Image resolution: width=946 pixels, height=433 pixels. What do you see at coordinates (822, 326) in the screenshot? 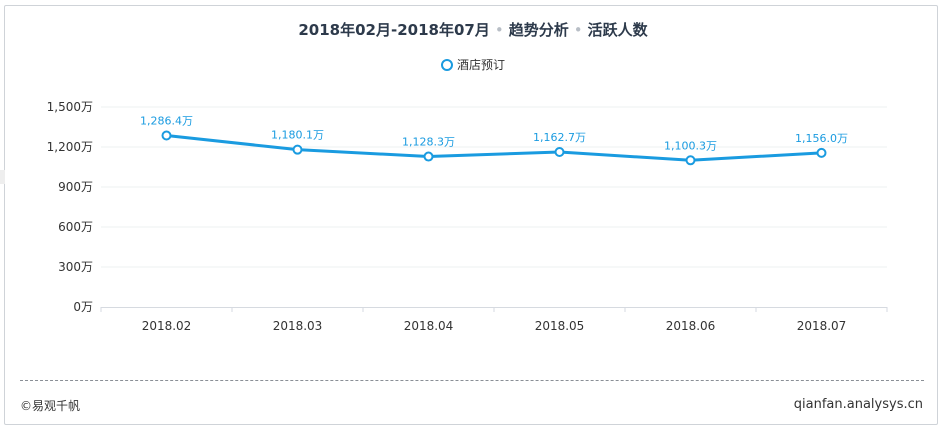
I see `x-tick-label: 2018.07` at bounding box center [822, 326].